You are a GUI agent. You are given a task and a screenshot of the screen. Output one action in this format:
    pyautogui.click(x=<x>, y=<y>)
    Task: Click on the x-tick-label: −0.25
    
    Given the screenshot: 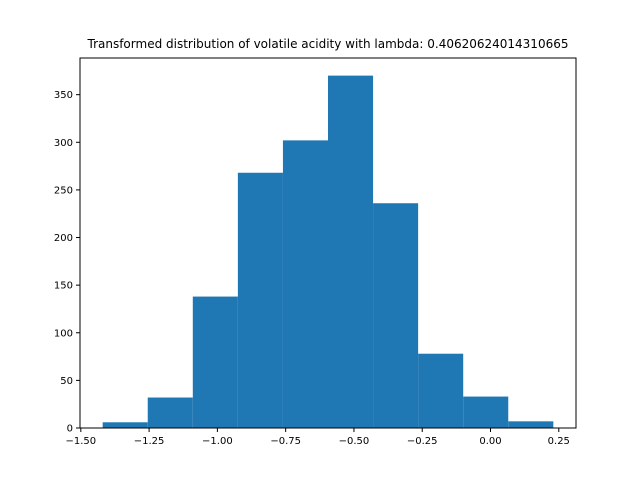 What is the action you would take?
    pyautogui.click(x=422, y=441)
    